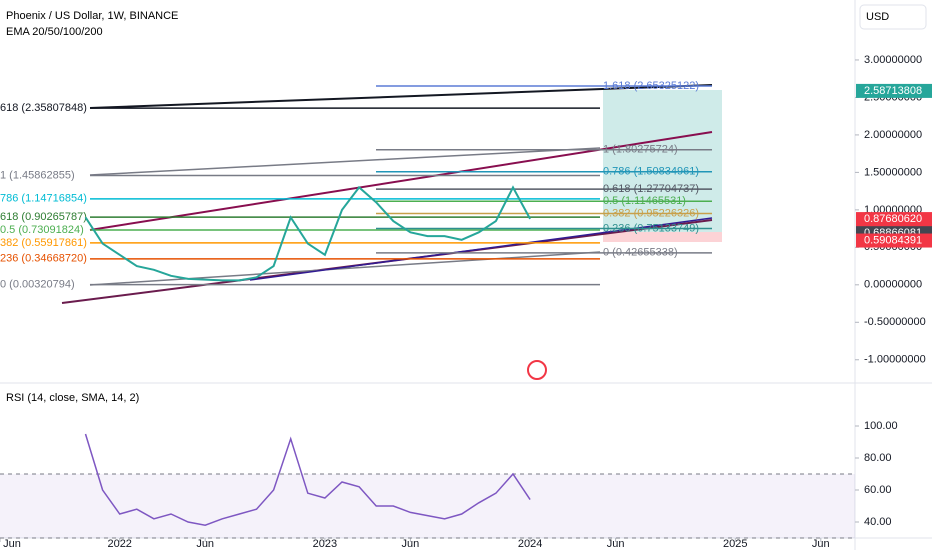 This screenshot has width=932, height=555. Describe the element at coordinates (881, 426) in the screenshot. I see `rsi-tick-label: 100.00` at that location.